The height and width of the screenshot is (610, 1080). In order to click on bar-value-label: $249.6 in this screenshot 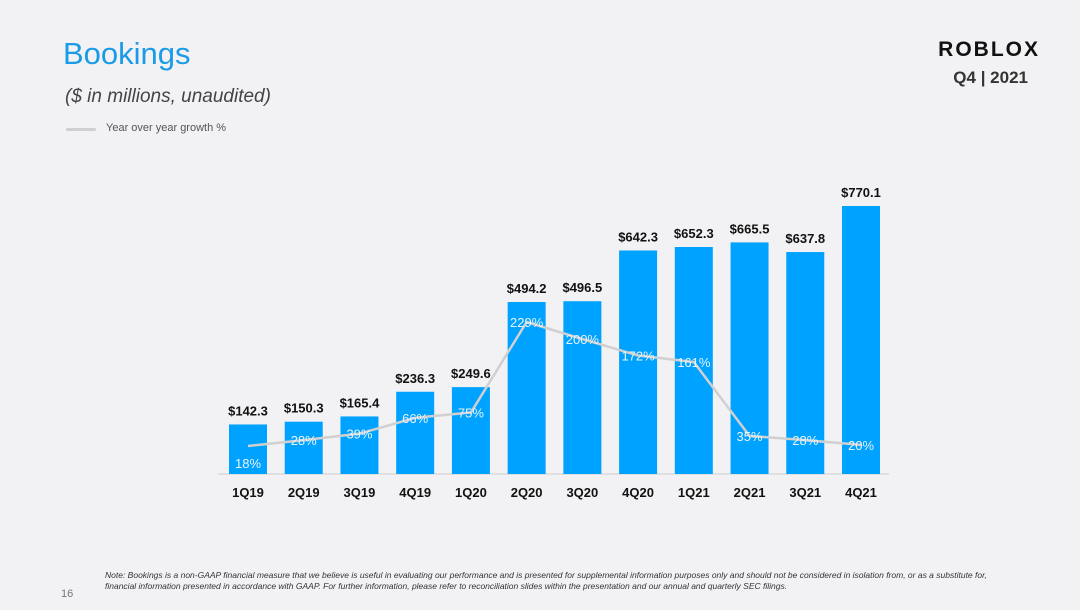, I will do `click(471, 373)`.